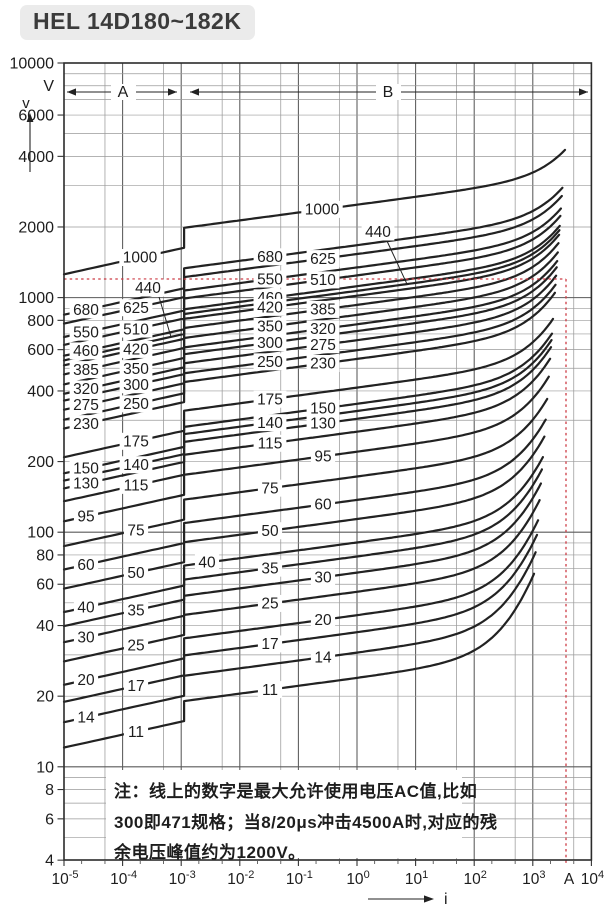 The image size is (616, 923). I want to click on curve-label-460-a: 460, so click(86, 351).